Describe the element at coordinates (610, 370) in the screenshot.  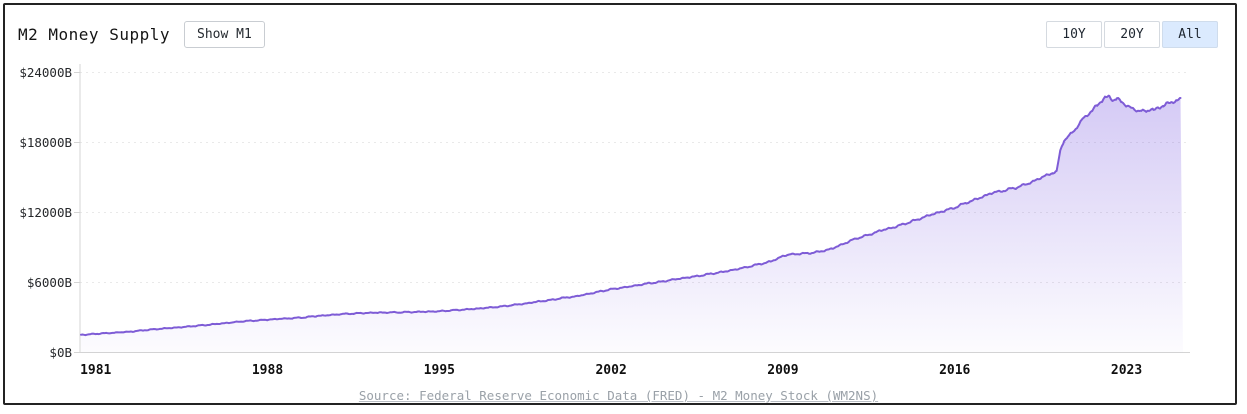
I see `x-axis-tick-label: 2002` at that location.